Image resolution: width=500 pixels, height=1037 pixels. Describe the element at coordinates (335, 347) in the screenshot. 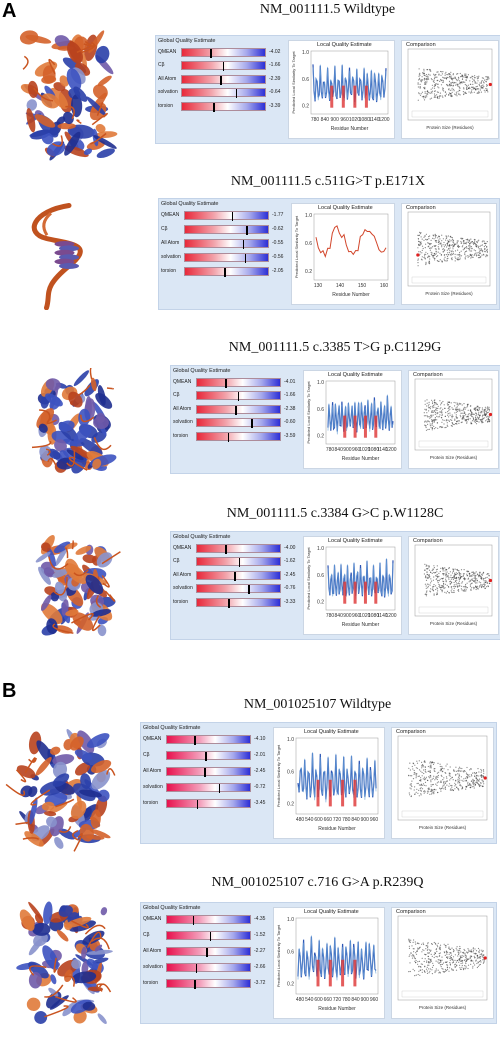

I see `entry-title: NM_001111.5 c.3385 T>G p.C1129G` at that location.